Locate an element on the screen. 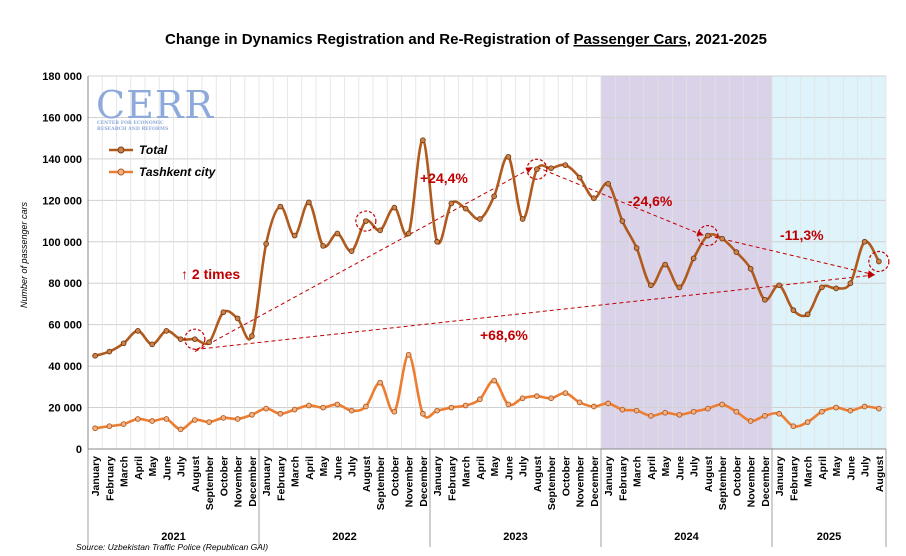 The image size is (906, 556). y-tick-label: 140 000 is located at coordinates (62, 160).